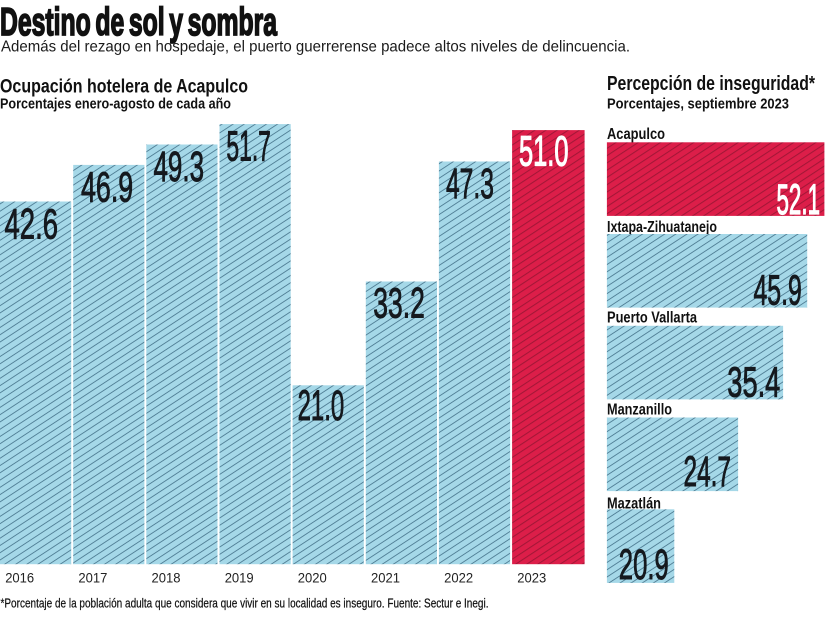 The height and width of the screenshot is (620, 828). What do you see at coordinates (634, 504) in the screenshot?
I see `svg-text: Mazatlán` at bounding box center [634, 504].